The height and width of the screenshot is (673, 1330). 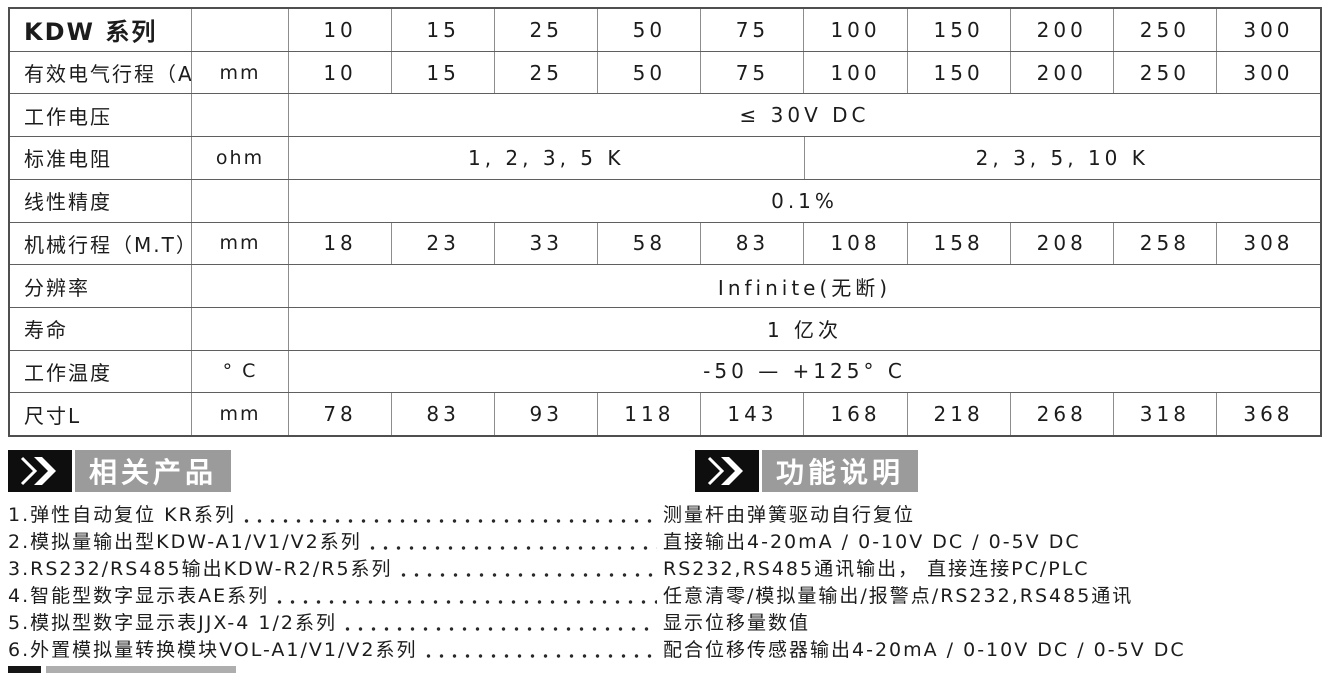 What do you see at coordinates (898, 596) in the screenshot?
I see `spec-item-description: 任意清零/模拟量输出/报警点/RS232,RS485通讯` at bounding box center [898, 596].